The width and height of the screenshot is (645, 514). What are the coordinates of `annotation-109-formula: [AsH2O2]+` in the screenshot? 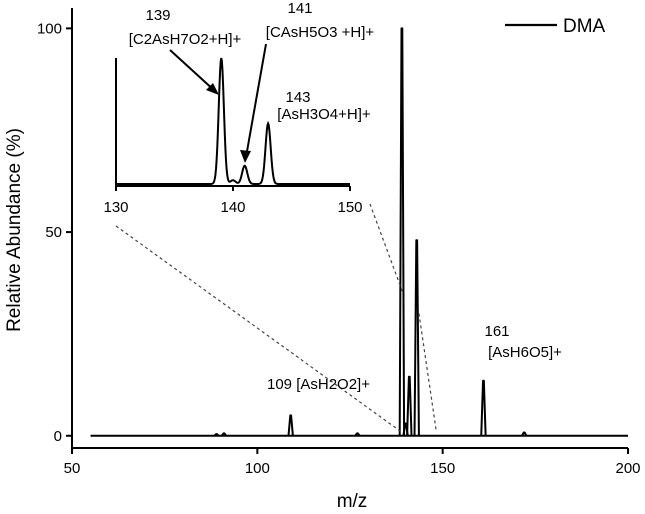 It's located at (333, 384).